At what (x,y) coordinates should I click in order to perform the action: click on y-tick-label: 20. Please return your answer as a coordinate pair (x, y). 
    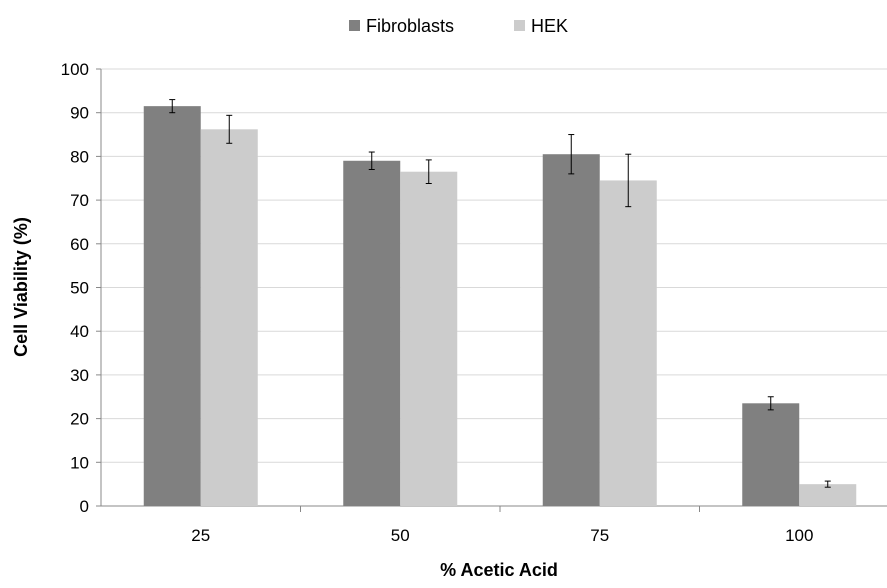
    Looking at the image, I should click on (79, 419).